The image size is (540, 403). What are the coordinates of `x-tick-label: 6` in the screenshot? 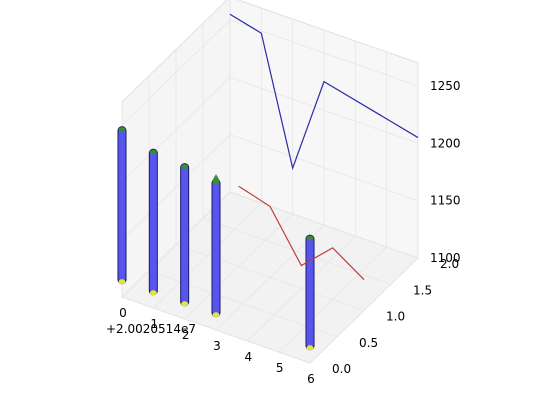 It's located at (311, 379).